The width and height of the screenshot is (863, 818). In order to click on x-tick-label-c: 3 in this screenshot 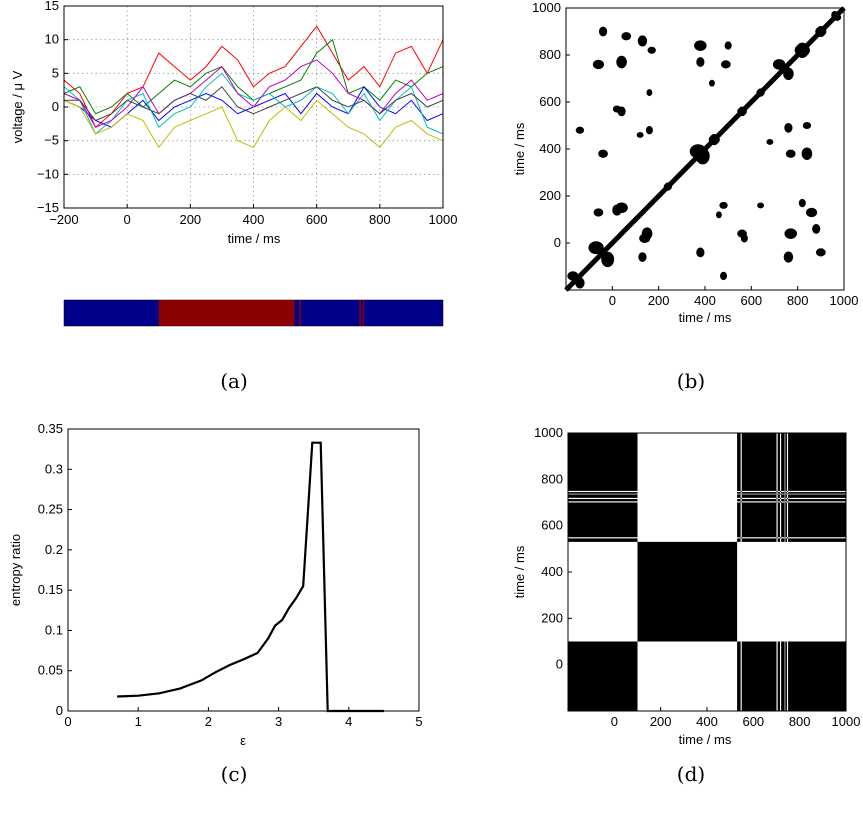, I will do `click(278, 721)`.